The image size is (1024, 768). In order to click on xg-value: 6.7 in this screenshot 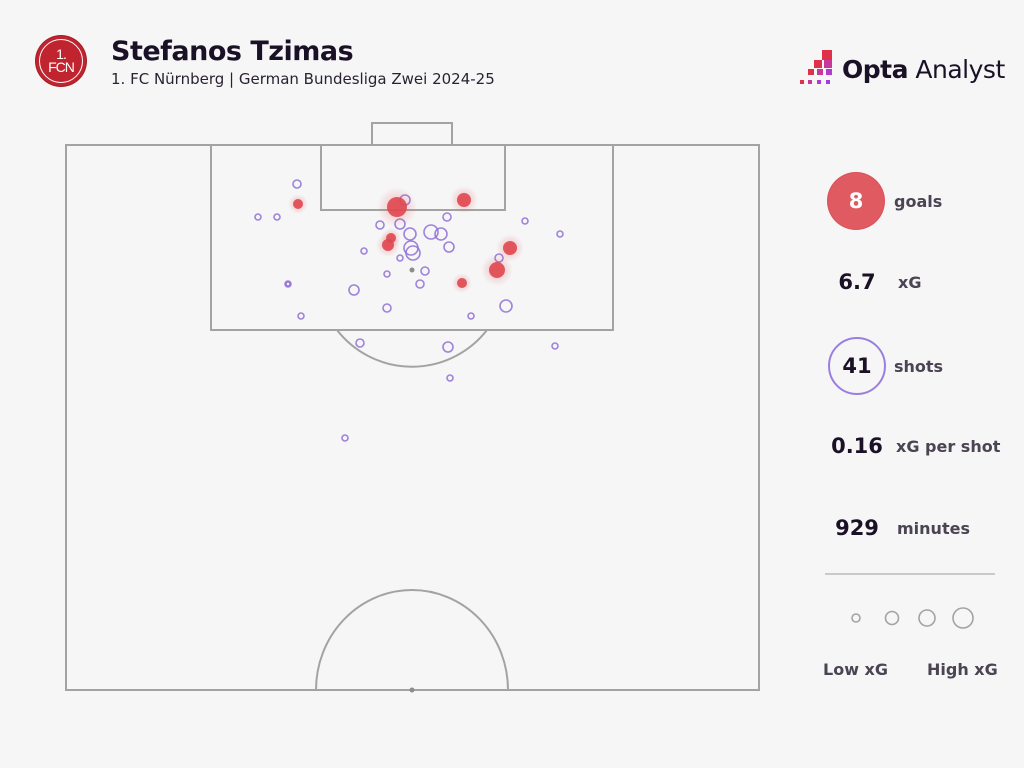, I will do `click(857, 282)`.